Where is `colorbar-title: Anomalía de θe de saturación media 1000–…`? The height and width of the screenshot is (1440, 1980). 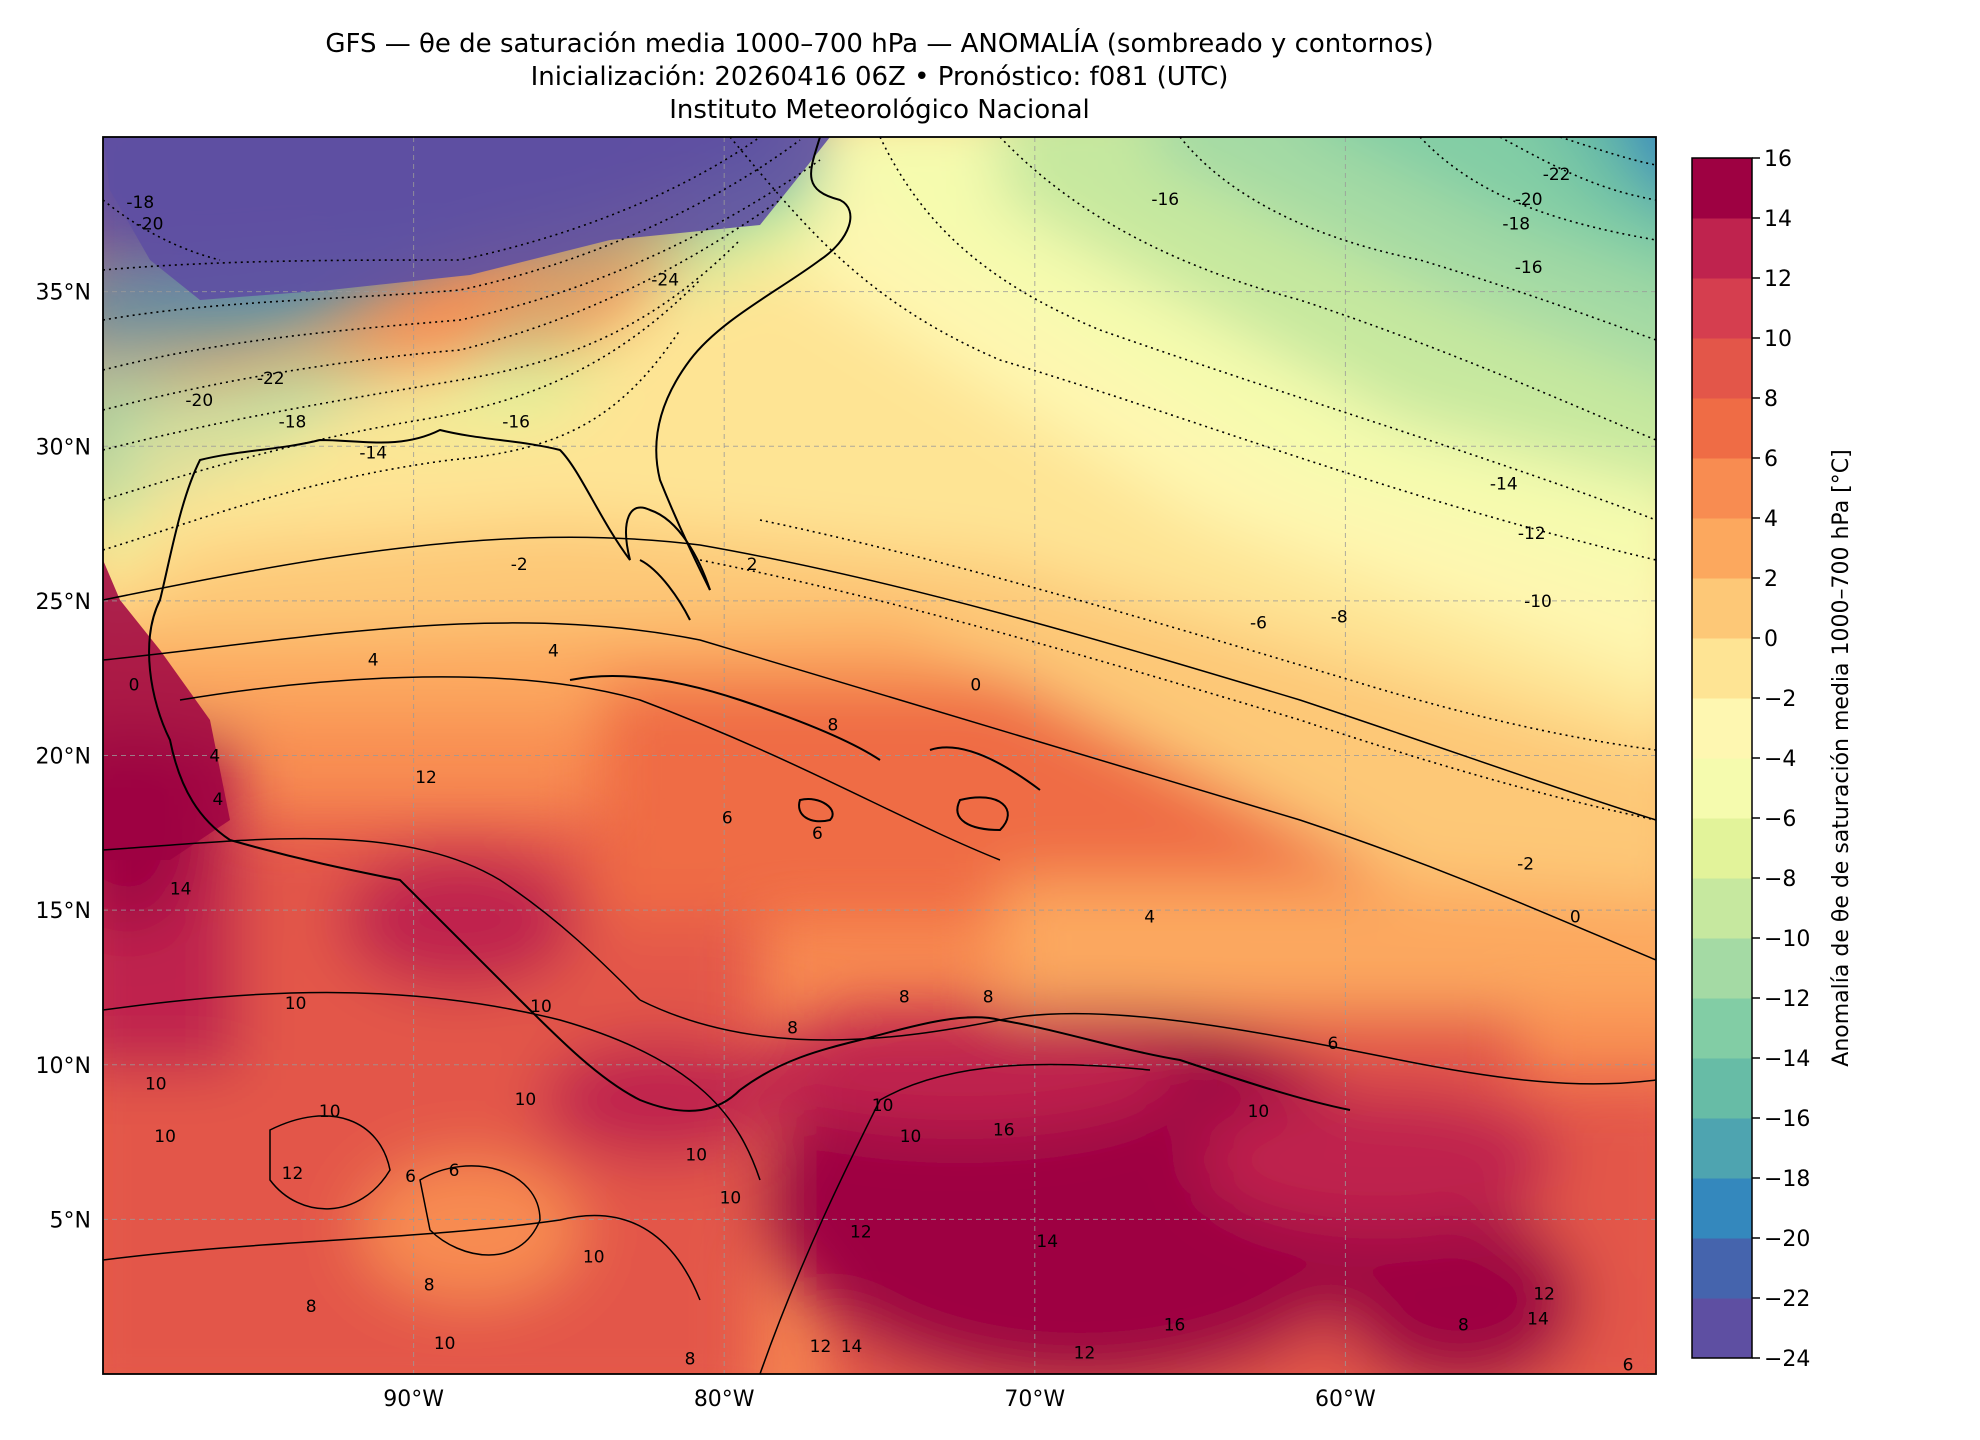
colorbar-title: Anomalía de θe de saturación media 1000–… is located at coordinates (1841, 757).